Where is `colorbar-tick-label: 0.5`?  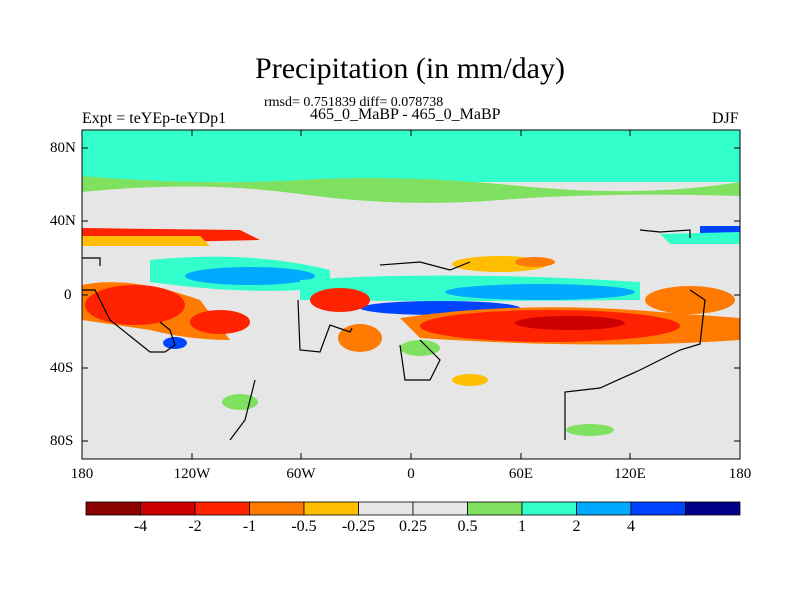 colorbar-tick-label: 0.5 is located at coordinates (467, 526).